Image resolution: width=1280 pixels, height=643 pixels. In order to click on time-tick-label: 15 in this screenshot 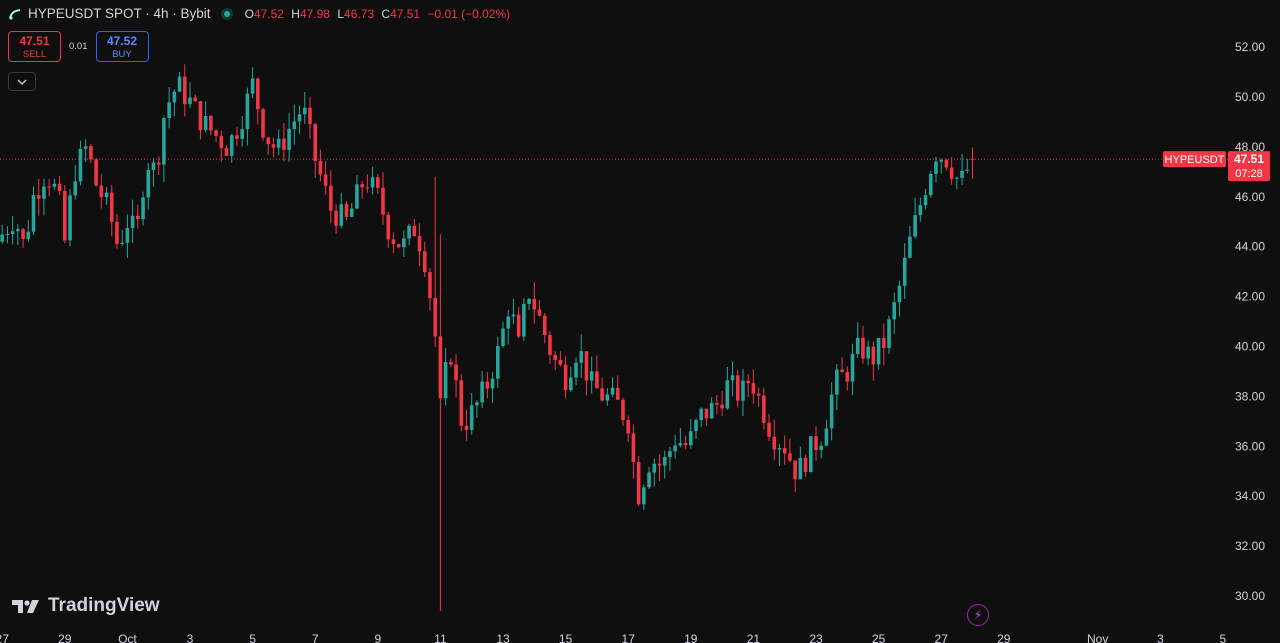, I will do `click(566, 637)`.